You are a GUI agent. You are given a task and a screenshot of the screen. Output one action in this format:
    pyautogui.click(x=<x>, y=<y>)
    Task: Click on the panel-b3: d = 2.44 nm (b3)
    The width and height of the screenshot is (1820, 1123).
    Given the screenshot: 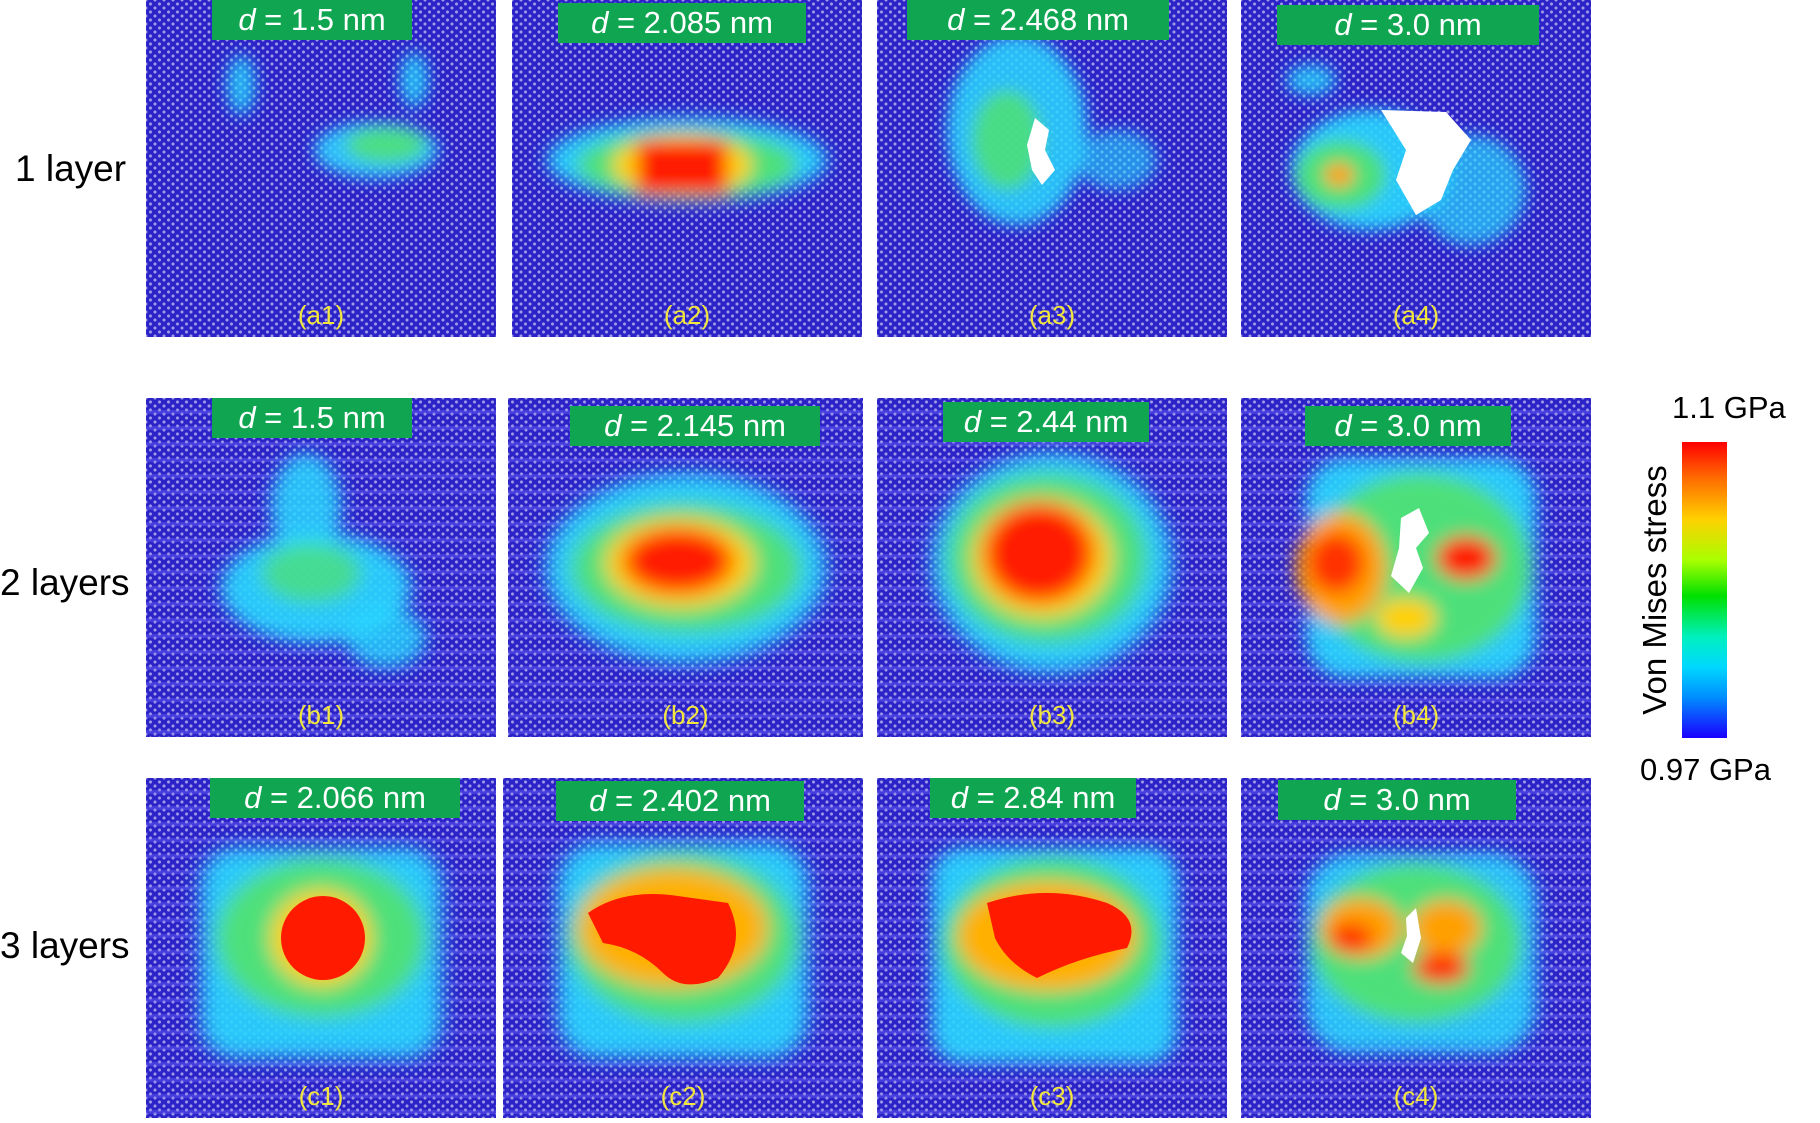 What is the action you would take?
    pyautogui.click(x=1052, y=567)
    